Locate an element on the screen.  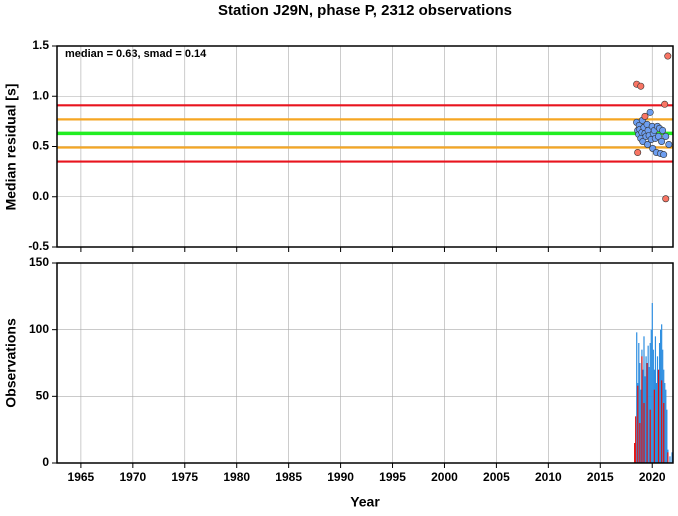
x-tick-label: 2020 is located at coordinates (652, 477).